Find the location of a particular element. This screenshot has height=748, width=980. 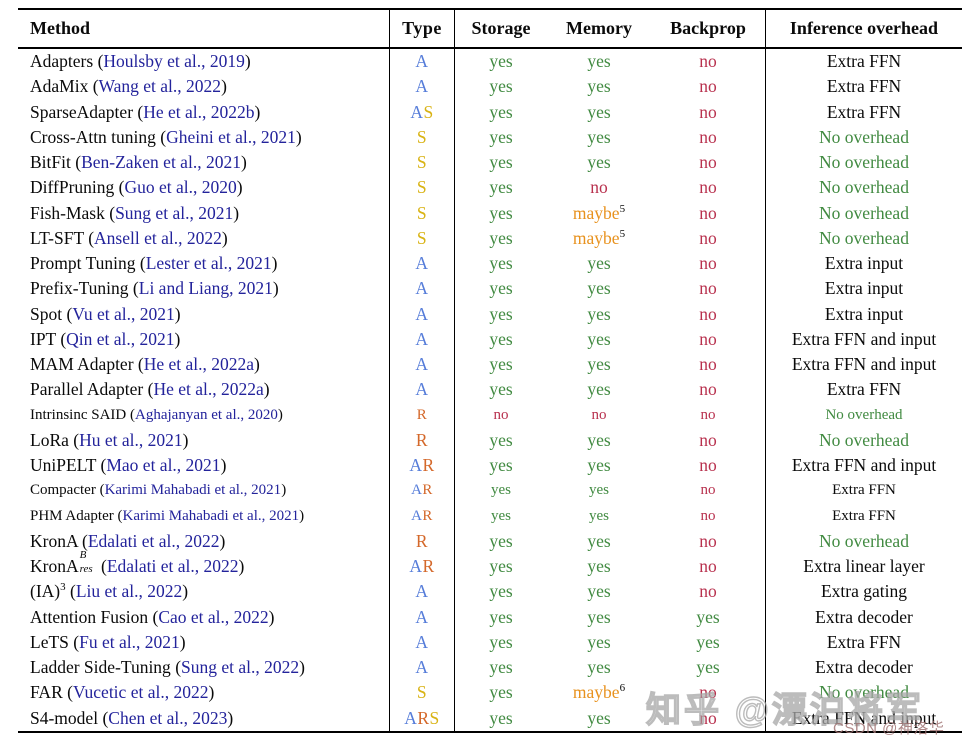

citation-link: Fu et al., 2021 is located at coordinates (129, 641).